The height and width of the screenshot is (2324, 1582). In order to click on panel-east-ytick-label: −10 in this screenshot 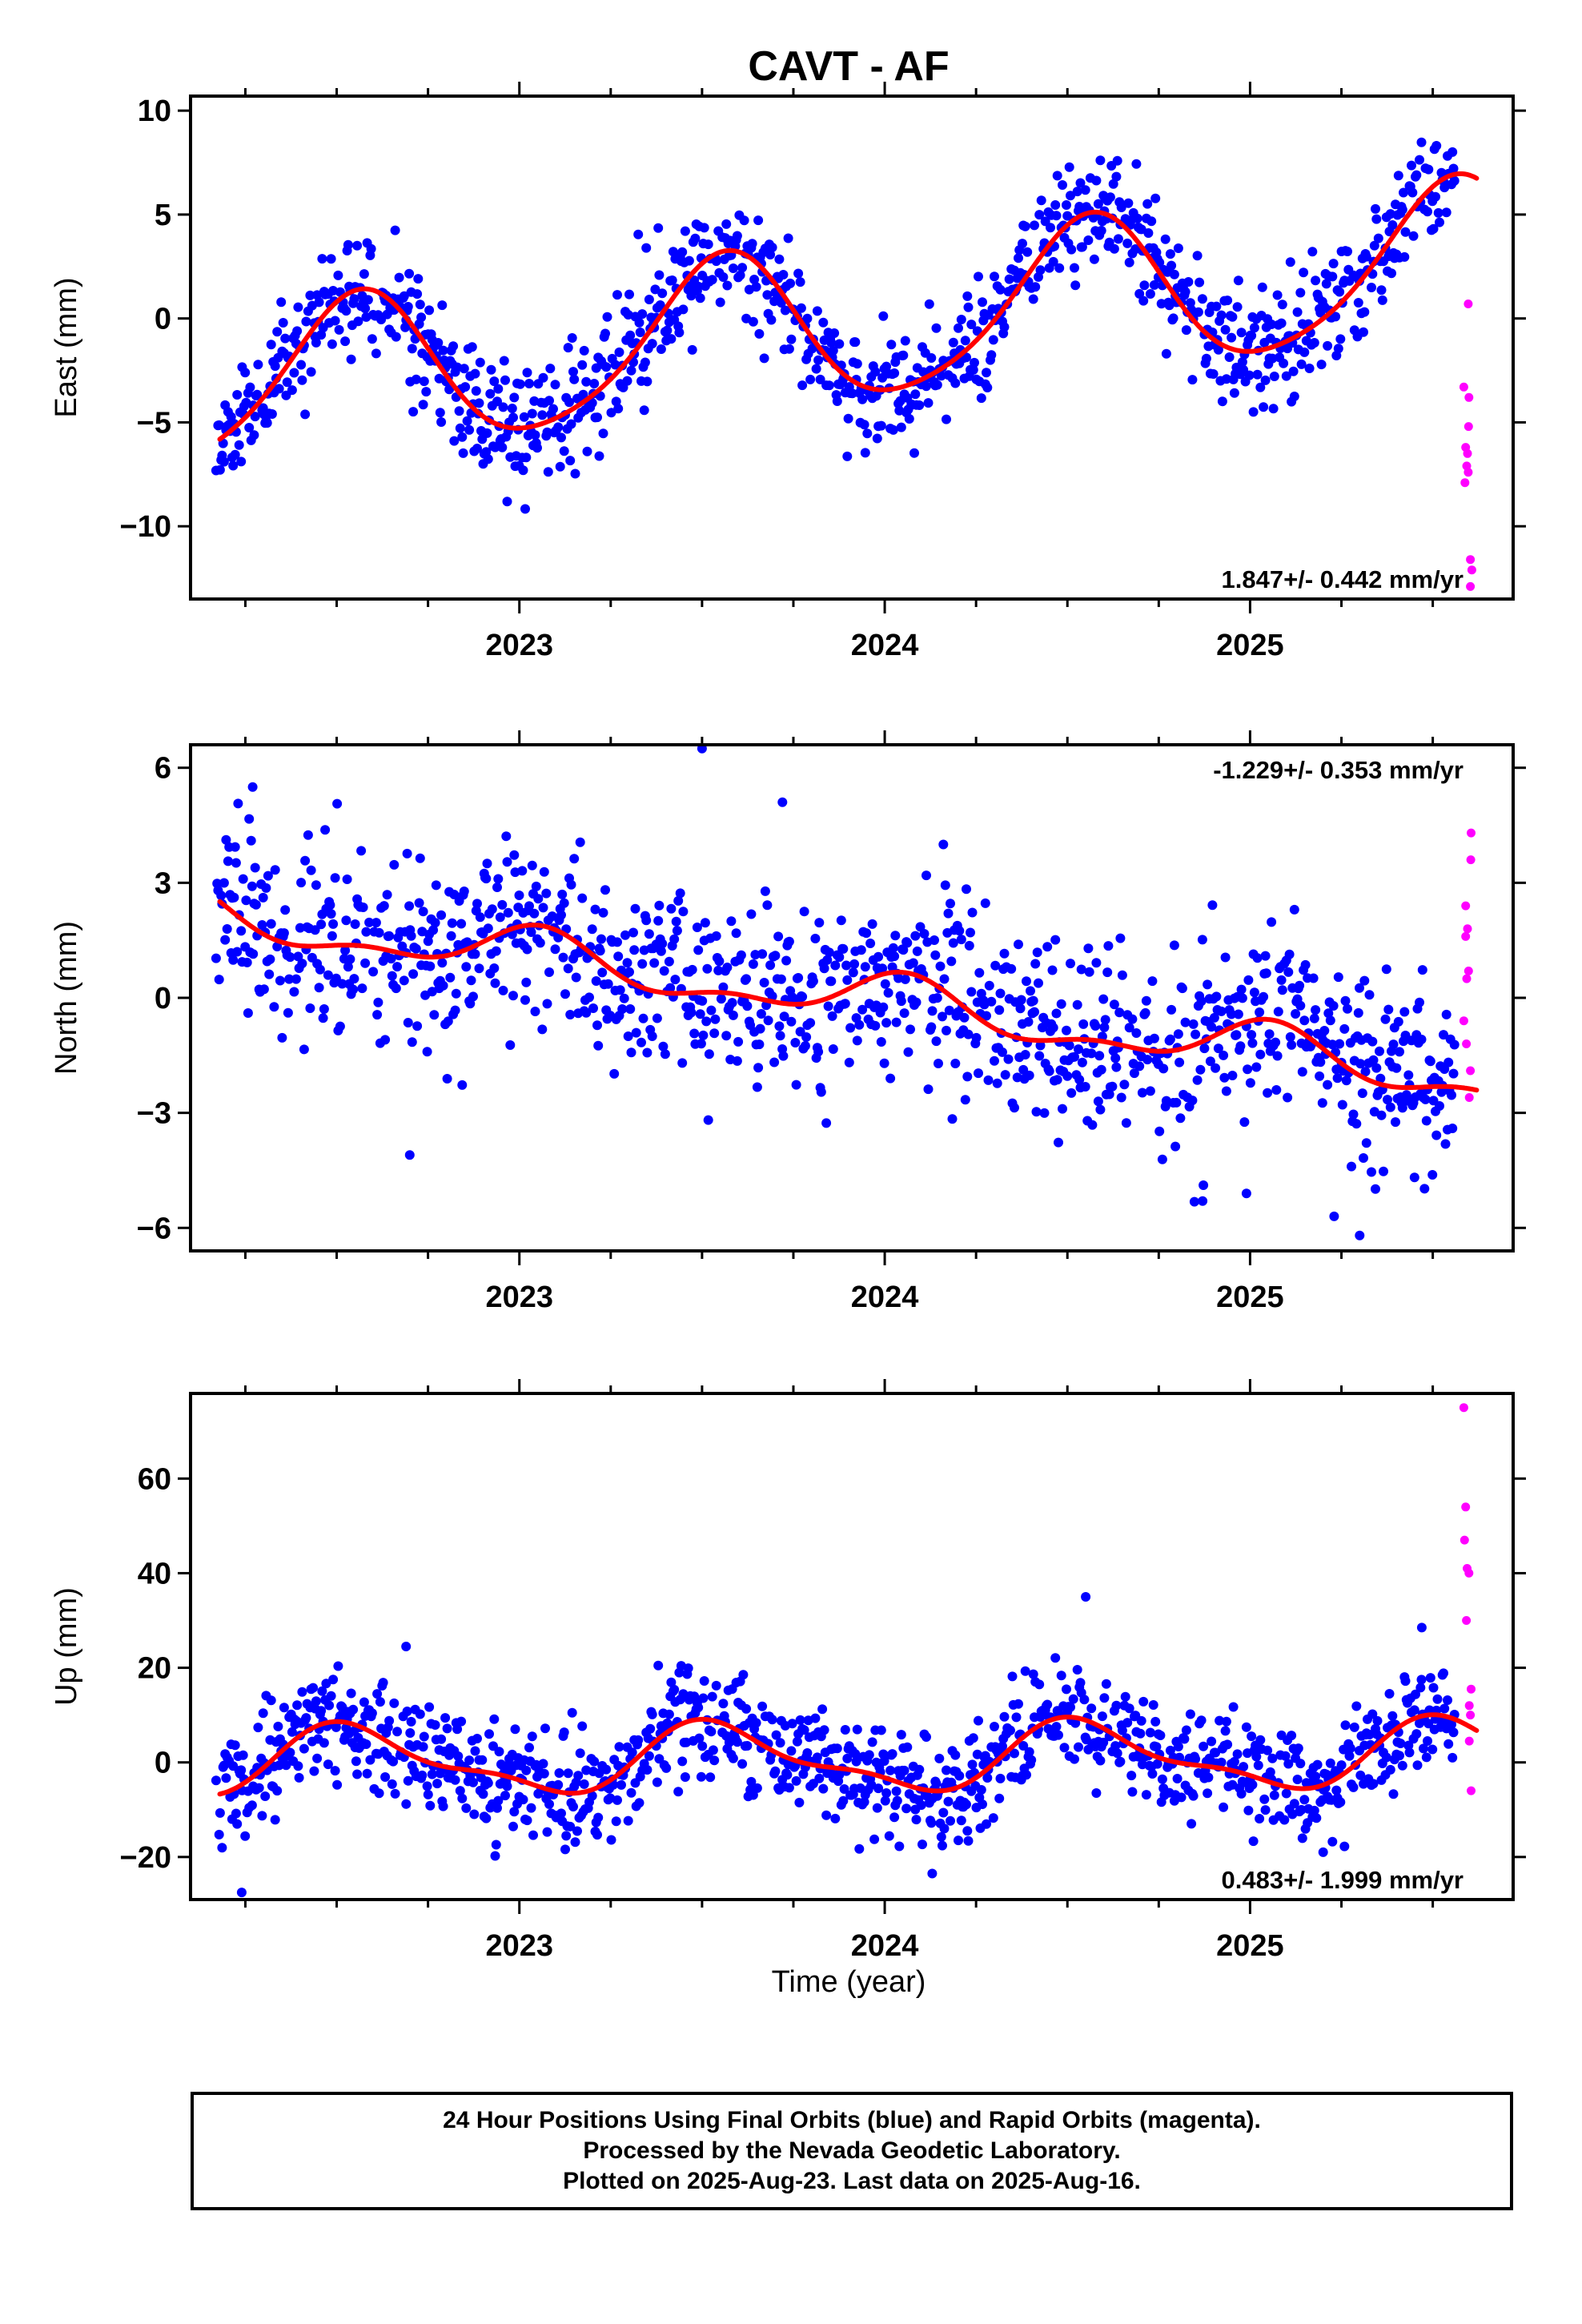, I will do `click(145, 527)`.